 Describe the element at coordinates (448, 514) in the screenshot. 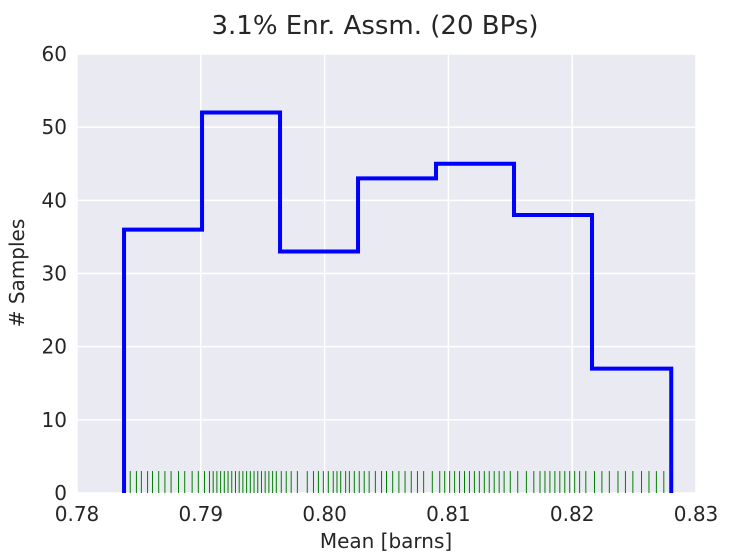

I see `x-tick-label: 0.81` at that location.